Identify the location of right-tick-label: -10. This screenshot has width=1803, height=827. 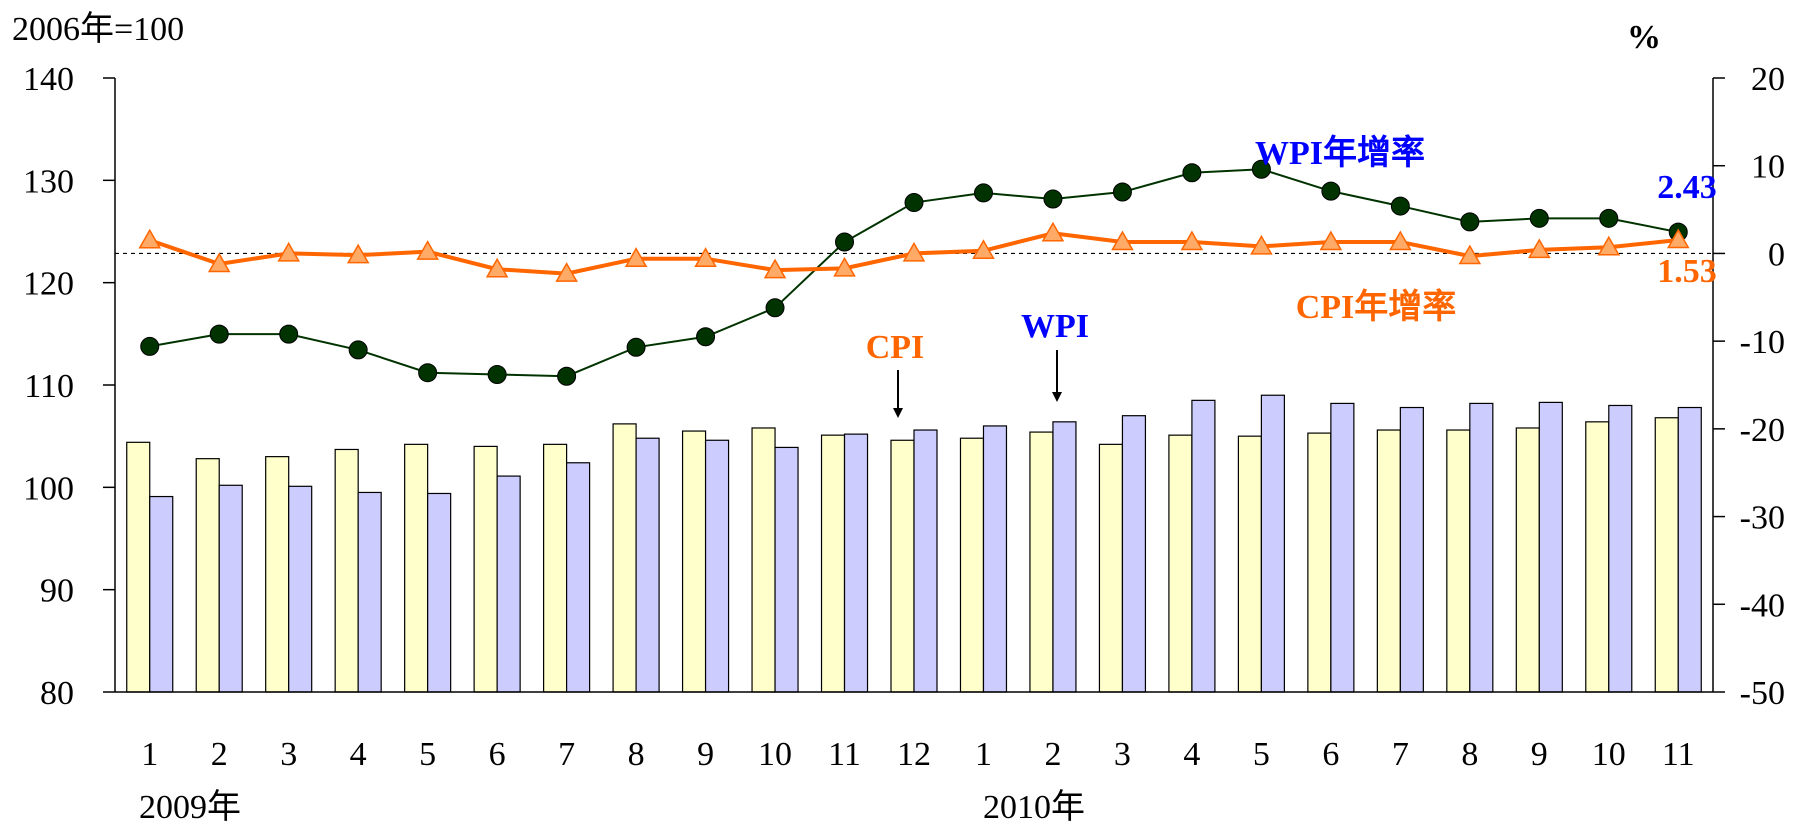
(1762, 342).